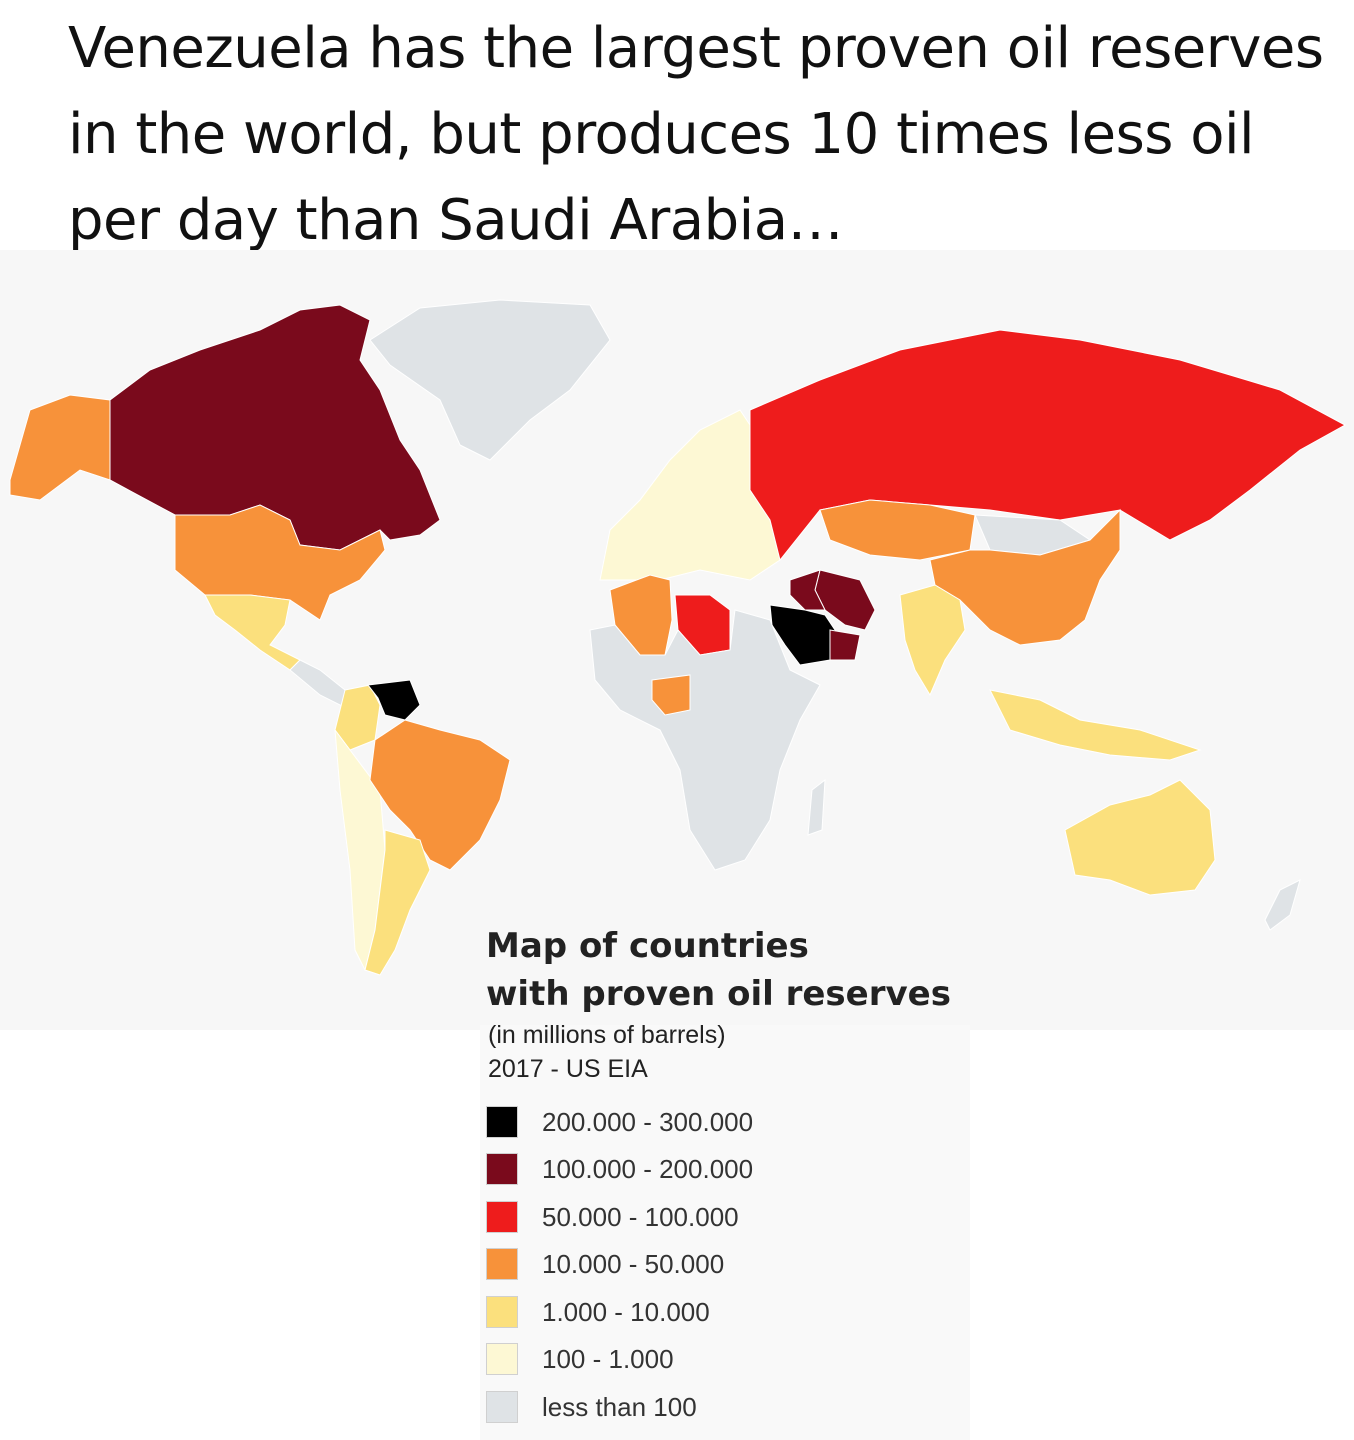  I want to click on region-iraq, so click(807, 590).